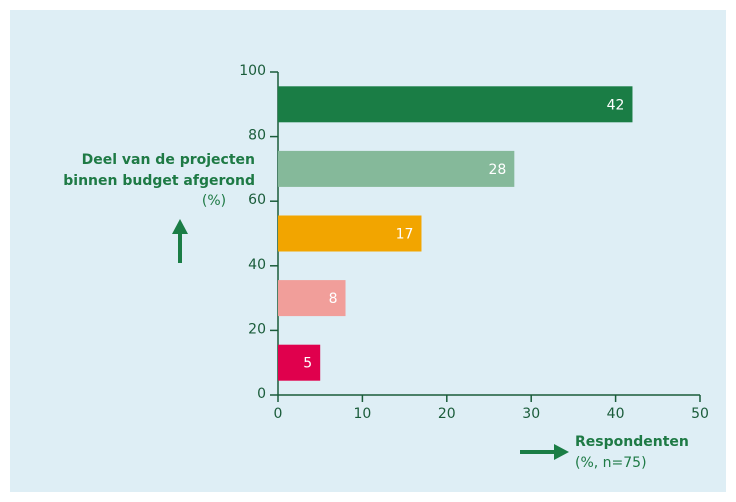 This screenshot has width=736, height=502. What do you see at coordinates (257, 136) in the screenshot?
I see `y-tick-label: 80` at bounding box center [257, 136].